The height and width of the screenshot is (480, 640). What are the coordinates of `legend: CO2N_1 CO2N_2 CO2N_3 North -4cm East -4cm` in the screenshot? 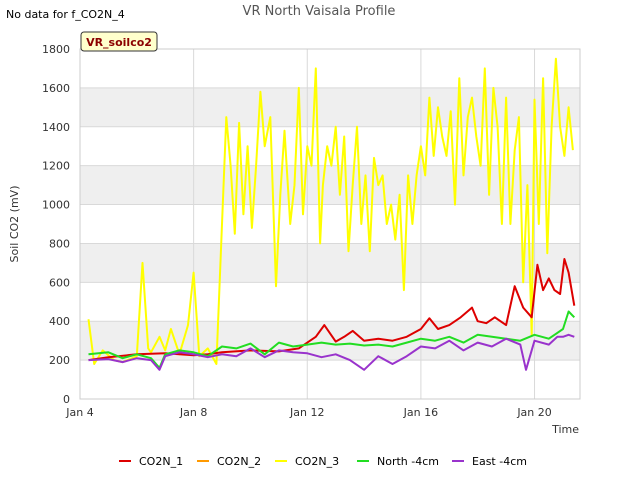 It's located at (323, 461).